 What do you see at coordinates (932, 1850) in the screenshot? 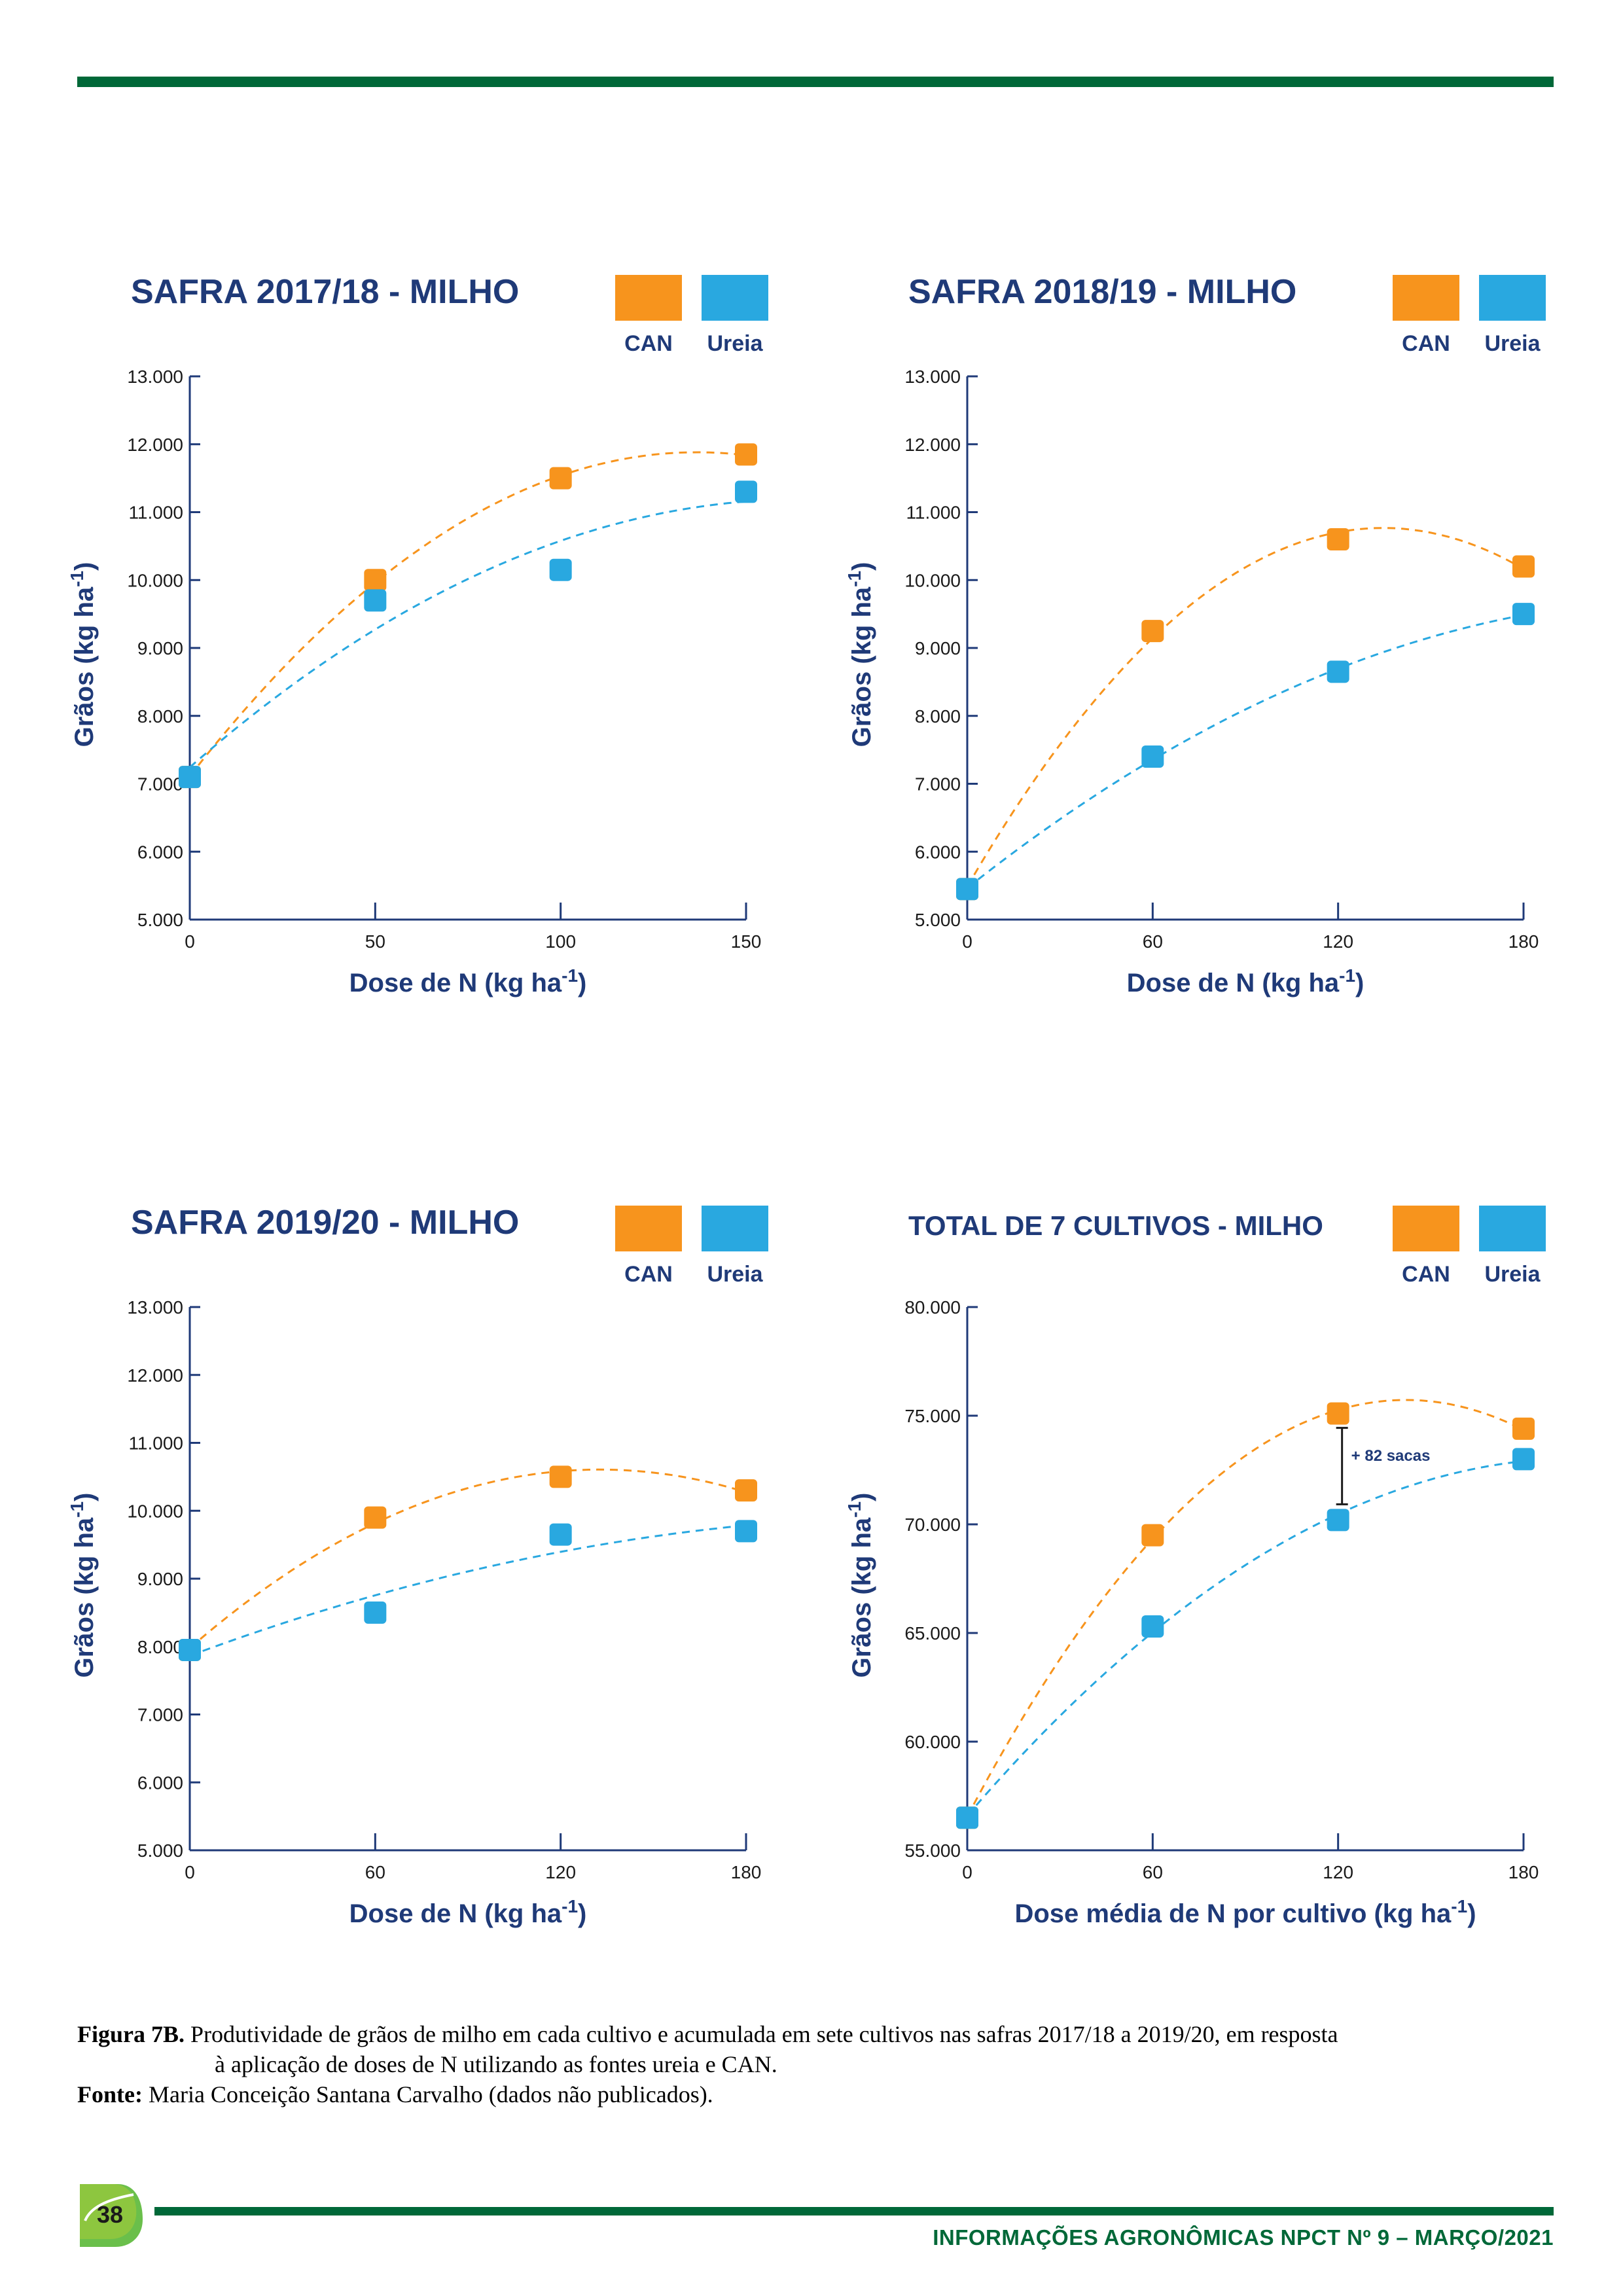
I see `y-tick-label: 55.000` at bounding box center [932, 1850].